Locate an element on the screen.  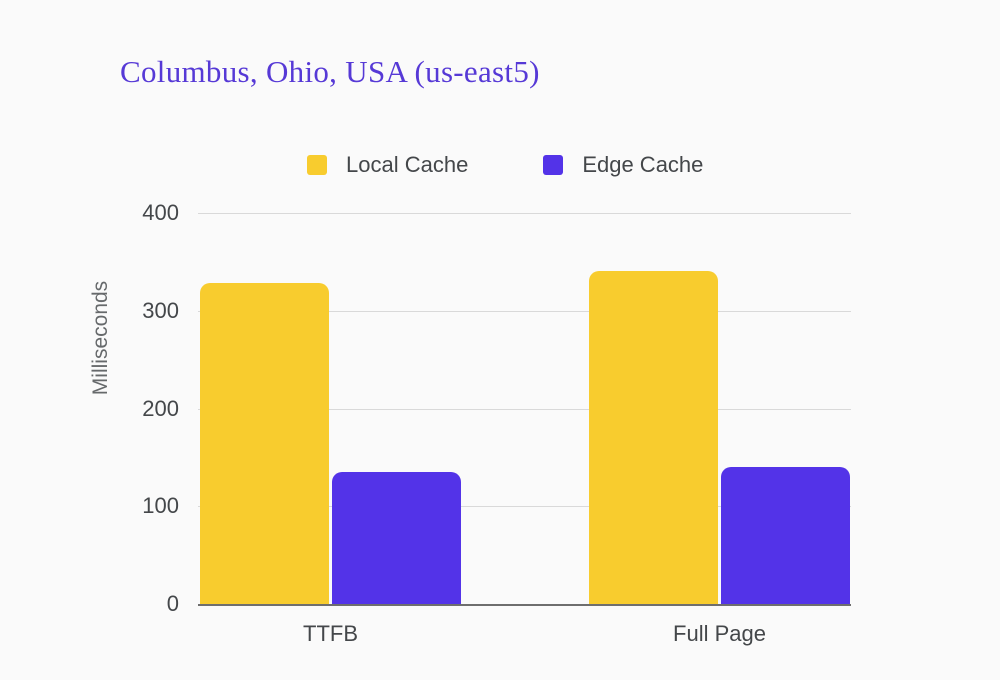
y-tick-label: 100 is located at coordinates (160, 506).